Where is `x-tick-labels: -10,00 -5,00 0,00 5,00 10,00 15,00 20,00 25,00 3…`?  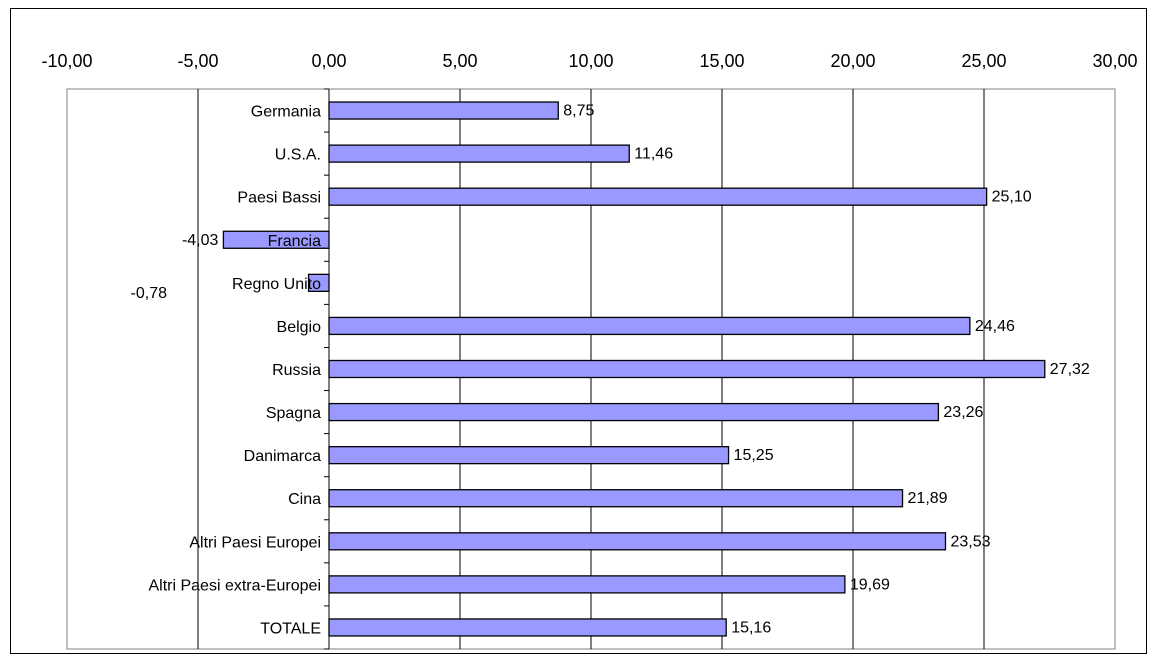 x-tick-labels: -10,00 -5,00 0,00 5,00 10,00 15,00 20,00 25,00 3… is located at coordinates (589, 61).